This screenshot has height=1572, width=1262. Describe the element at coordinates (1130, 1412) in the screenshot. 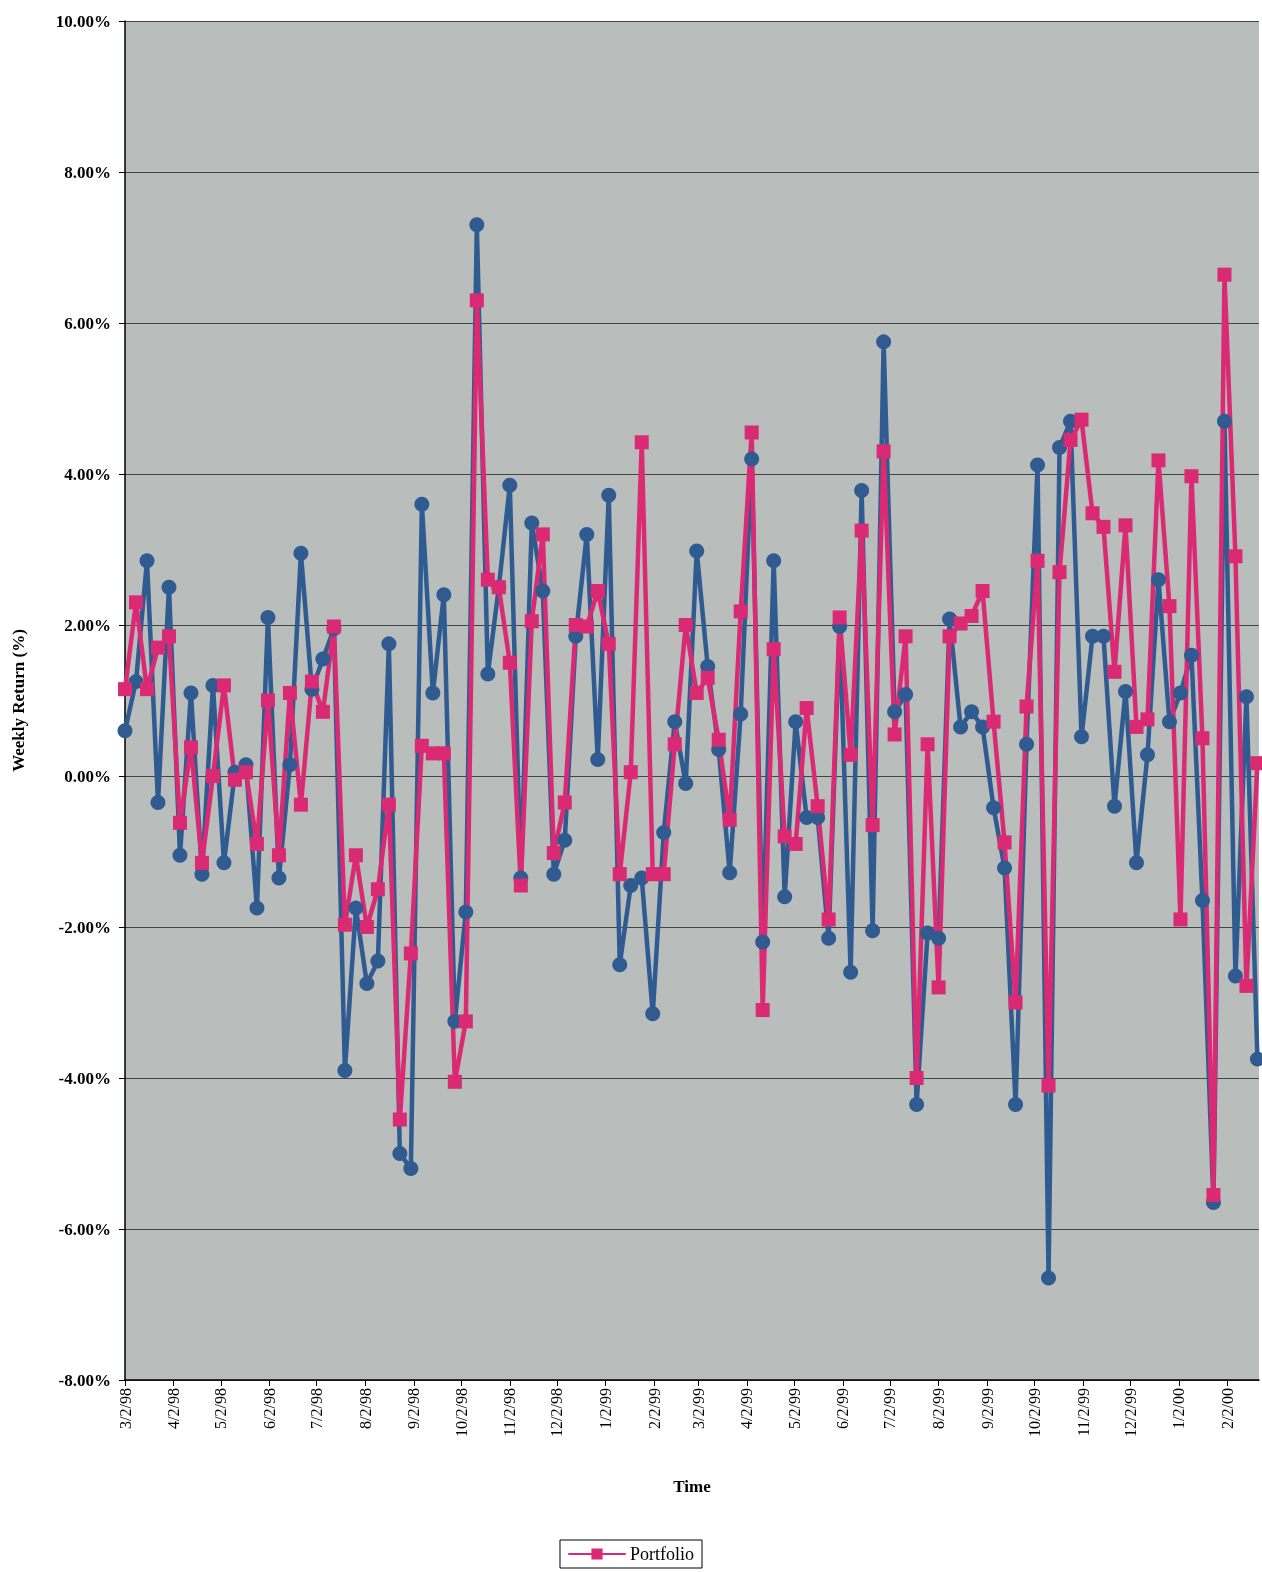

I see `x-tick-label: 12/2/99` at that location.